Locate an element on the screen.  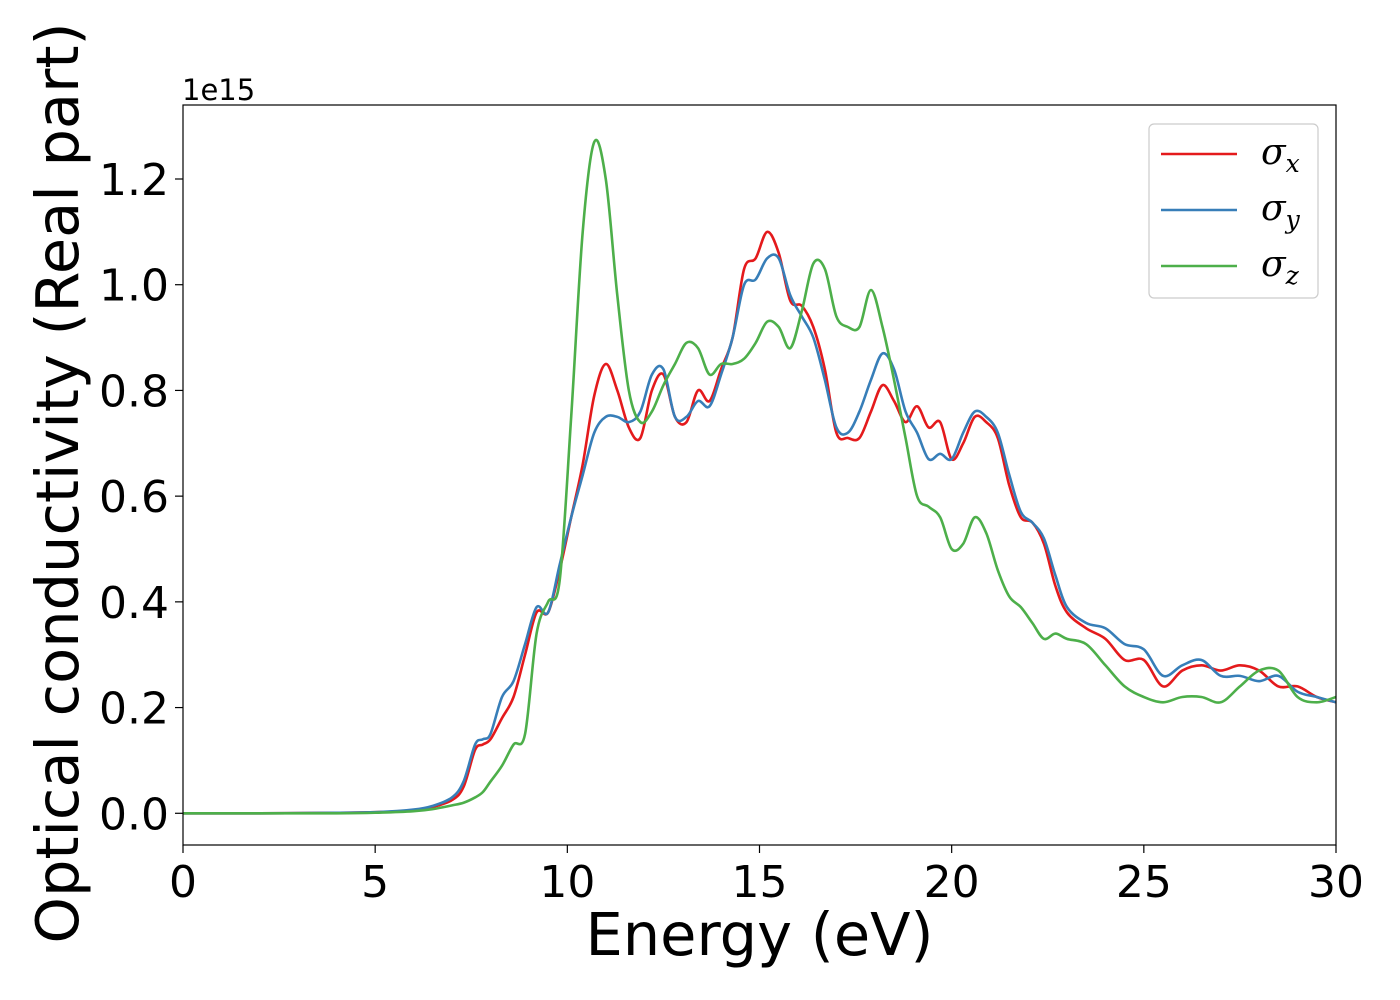
x-tick-label: 15 is located at coordinates (760, 882).